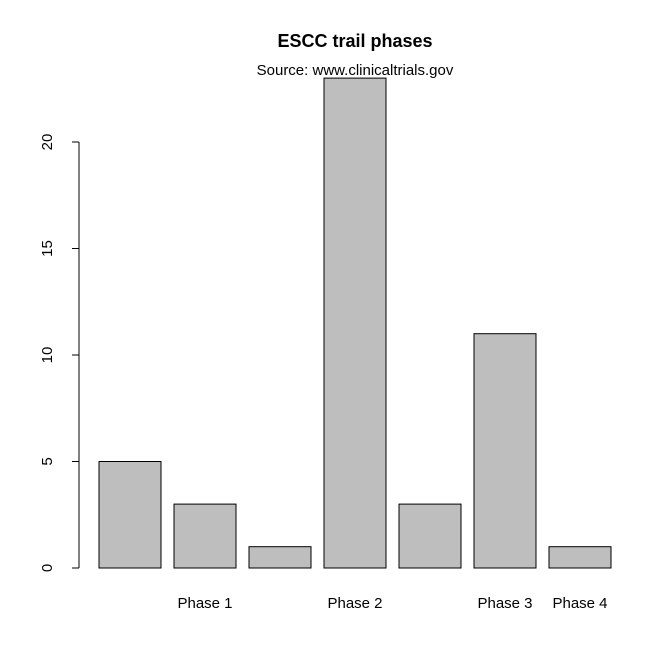 This screenshot has width=672, height=671. Describe the element at coordinates (59, 353) in the screenshot. I see `y-axis: 0 5 10 15 20` at that location.